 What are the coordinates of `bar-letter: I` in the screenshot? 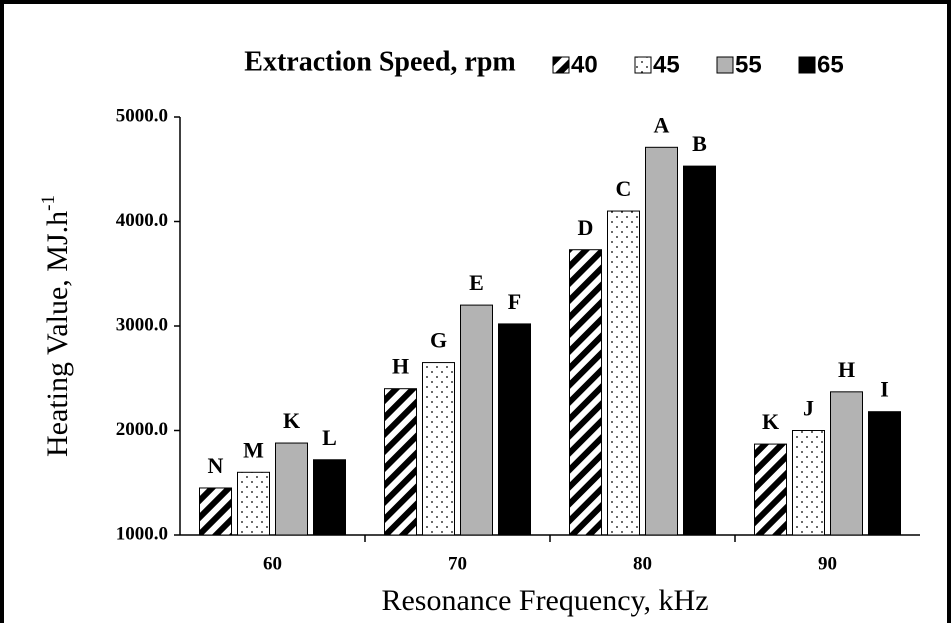 It's located at (884, 389).